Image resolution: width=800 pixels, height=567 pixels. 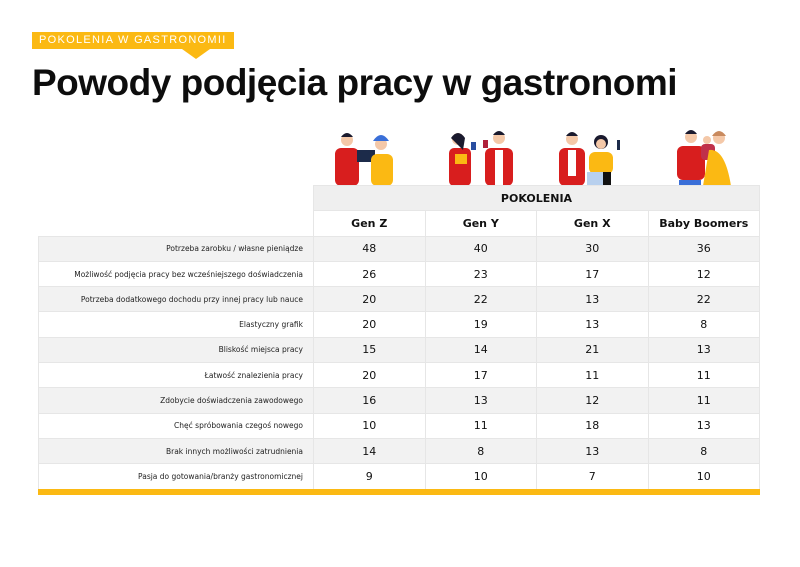 What do you see at coordinates (176, 425) in the screenshot?
I see `row-label: Chęć spróbowania czegoś nowego` at bounding box center [176, 425].